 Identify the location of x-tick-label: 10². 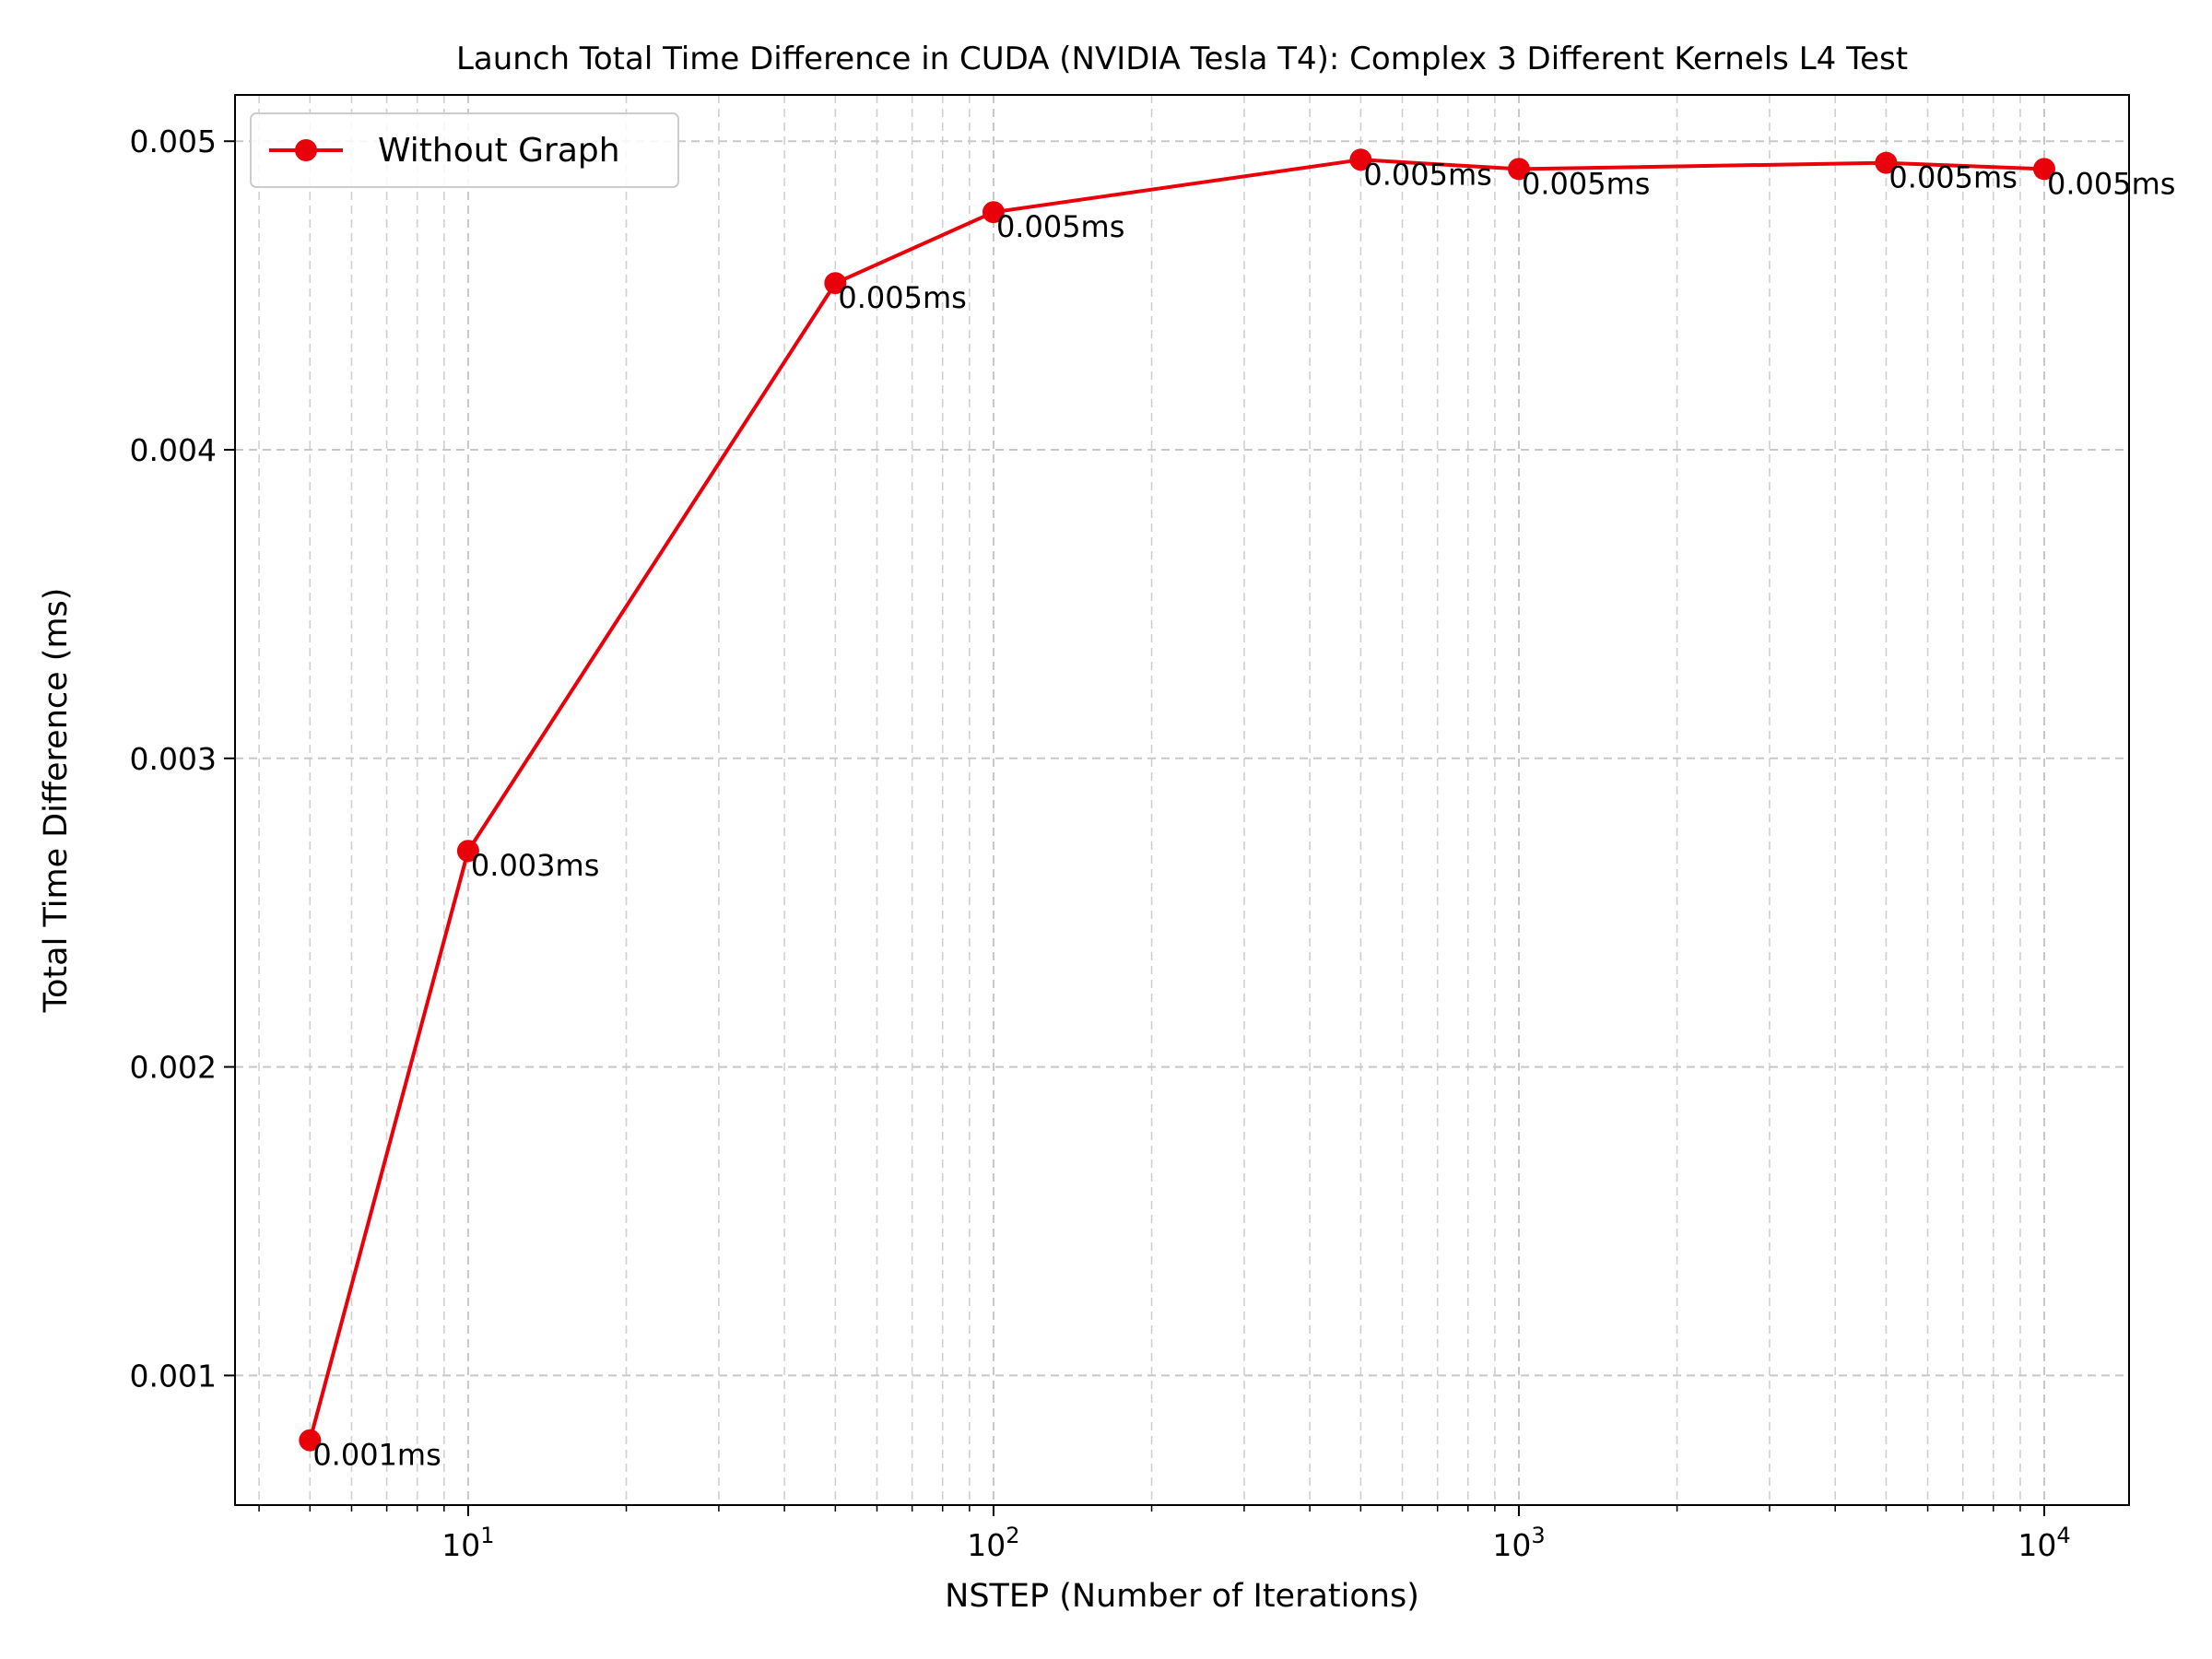
(993, 1543).